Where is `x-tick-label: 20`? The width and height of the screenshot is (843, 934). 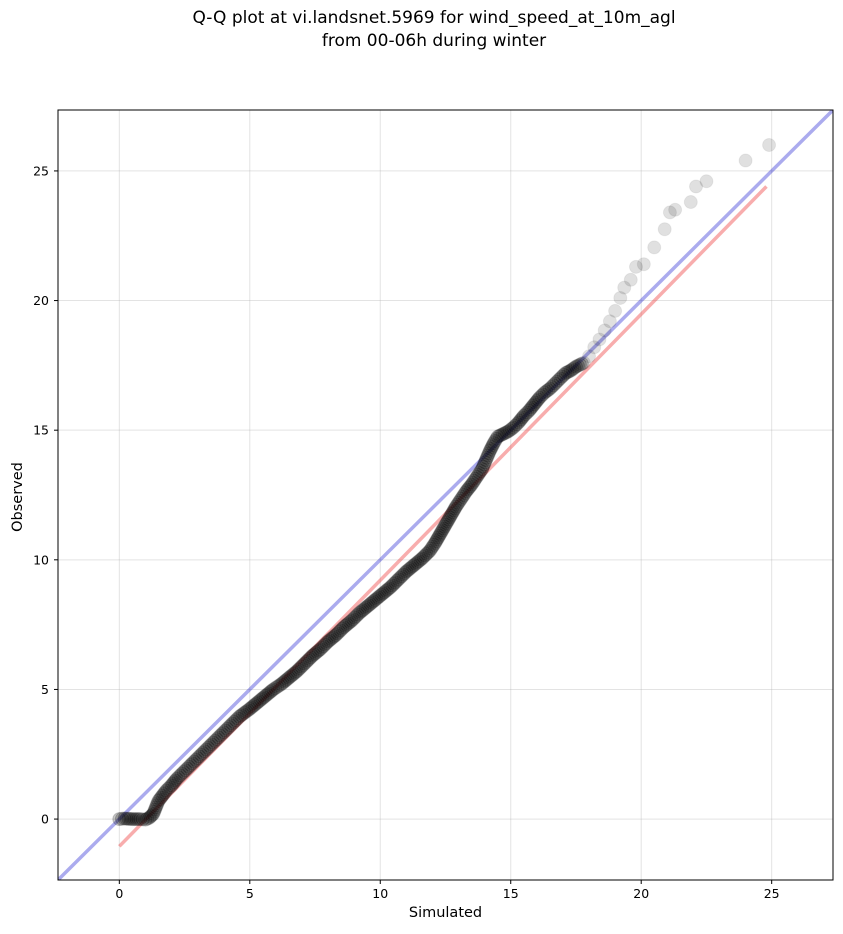 x-tick-label: 20 is located at coordinates (641, 893).